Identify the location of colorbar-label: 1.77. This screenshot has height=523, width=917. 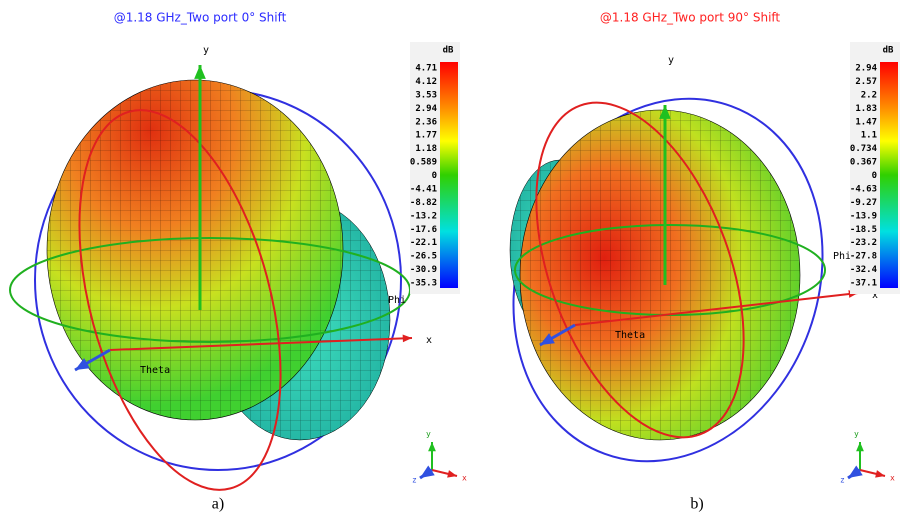
(426, 136).